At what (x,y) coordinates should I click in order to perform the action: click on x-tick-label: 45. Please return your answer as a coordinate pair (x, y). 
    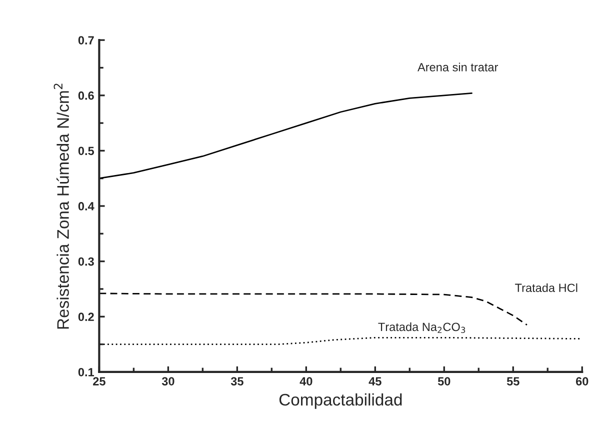
    Looking at the image, I should click on (375, 381).